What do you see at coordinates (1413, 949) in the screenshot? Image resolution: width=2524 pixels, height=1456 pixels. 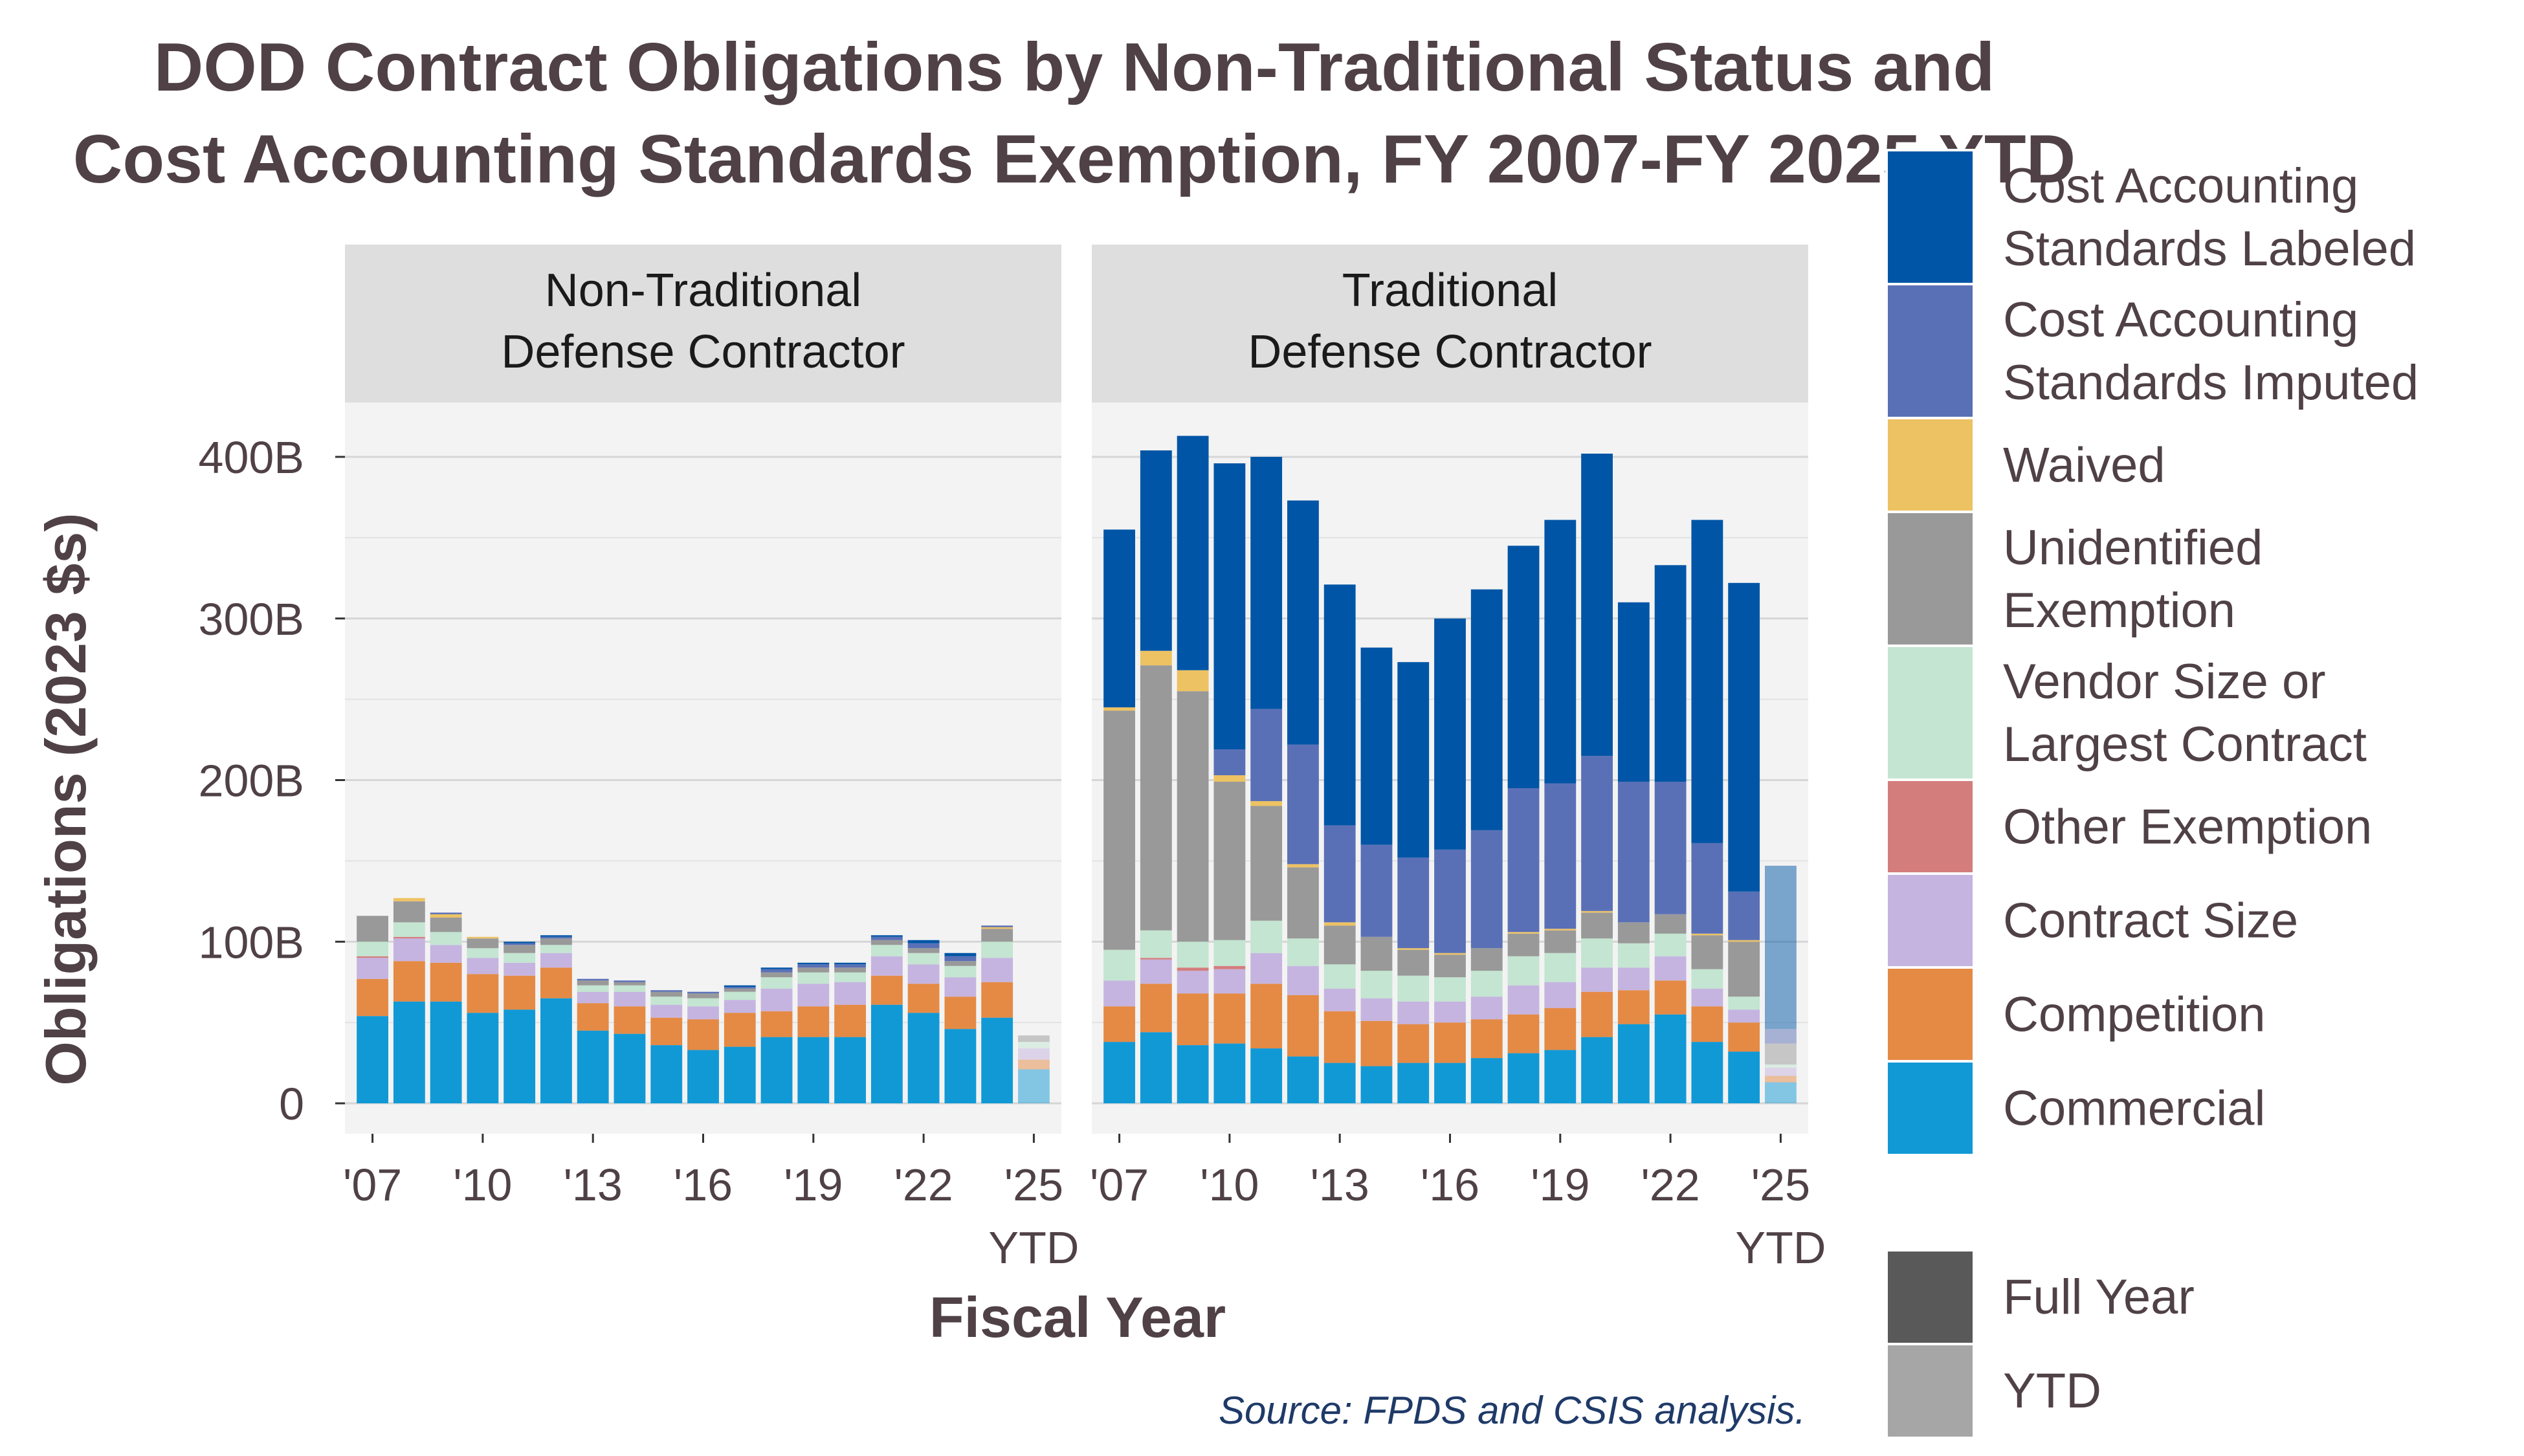 I see `bar-segment-waived-2015` at bounding box center [1413, 949].